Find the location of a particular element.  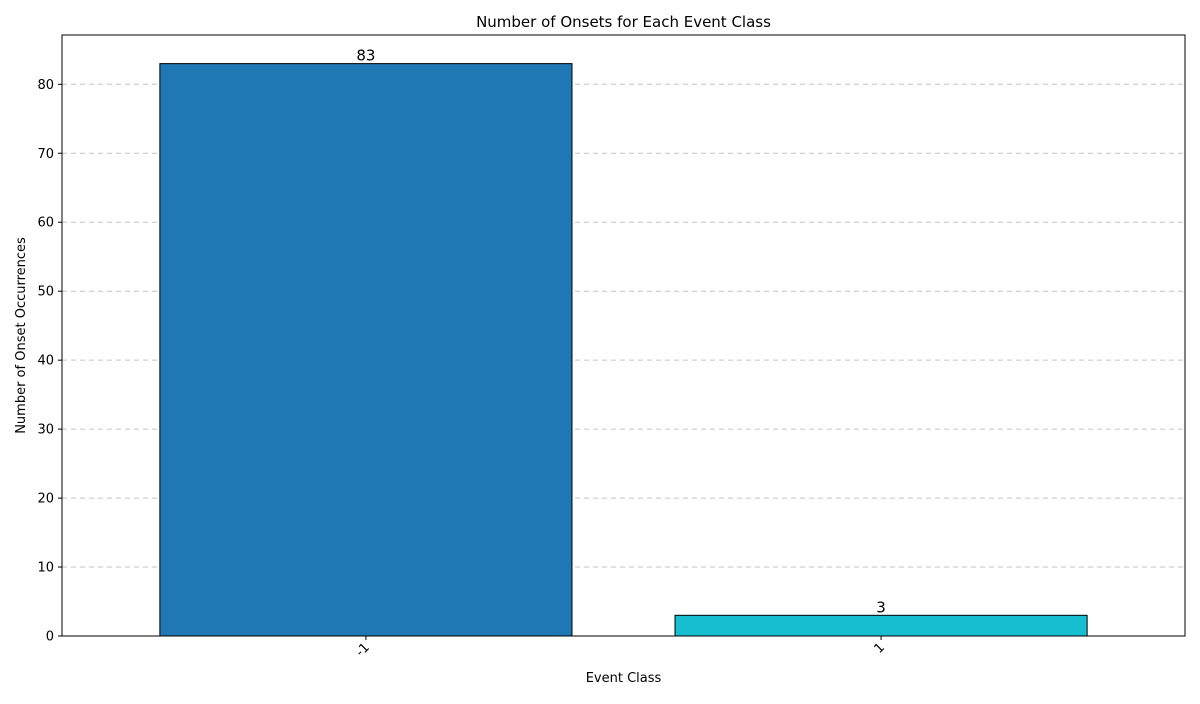

y-tick-label: 70 is located at coordinates (45, 154).